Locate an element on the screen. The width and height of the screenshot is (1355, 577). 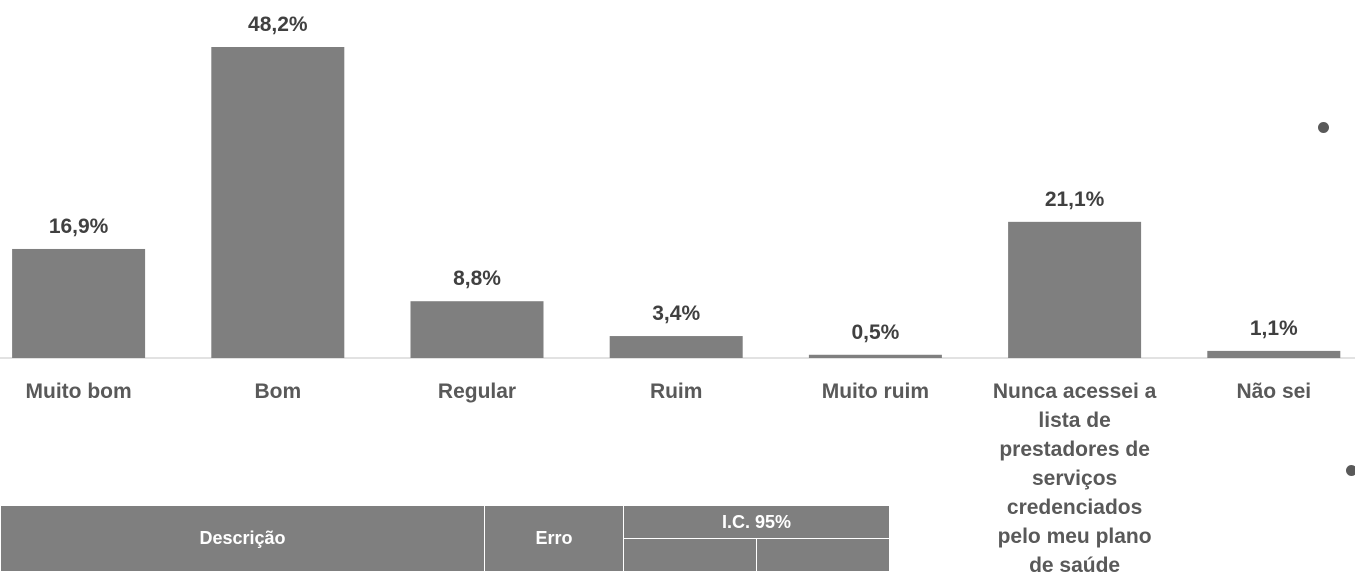
x-tick-label: Regular is located at coordinates (477, 391).